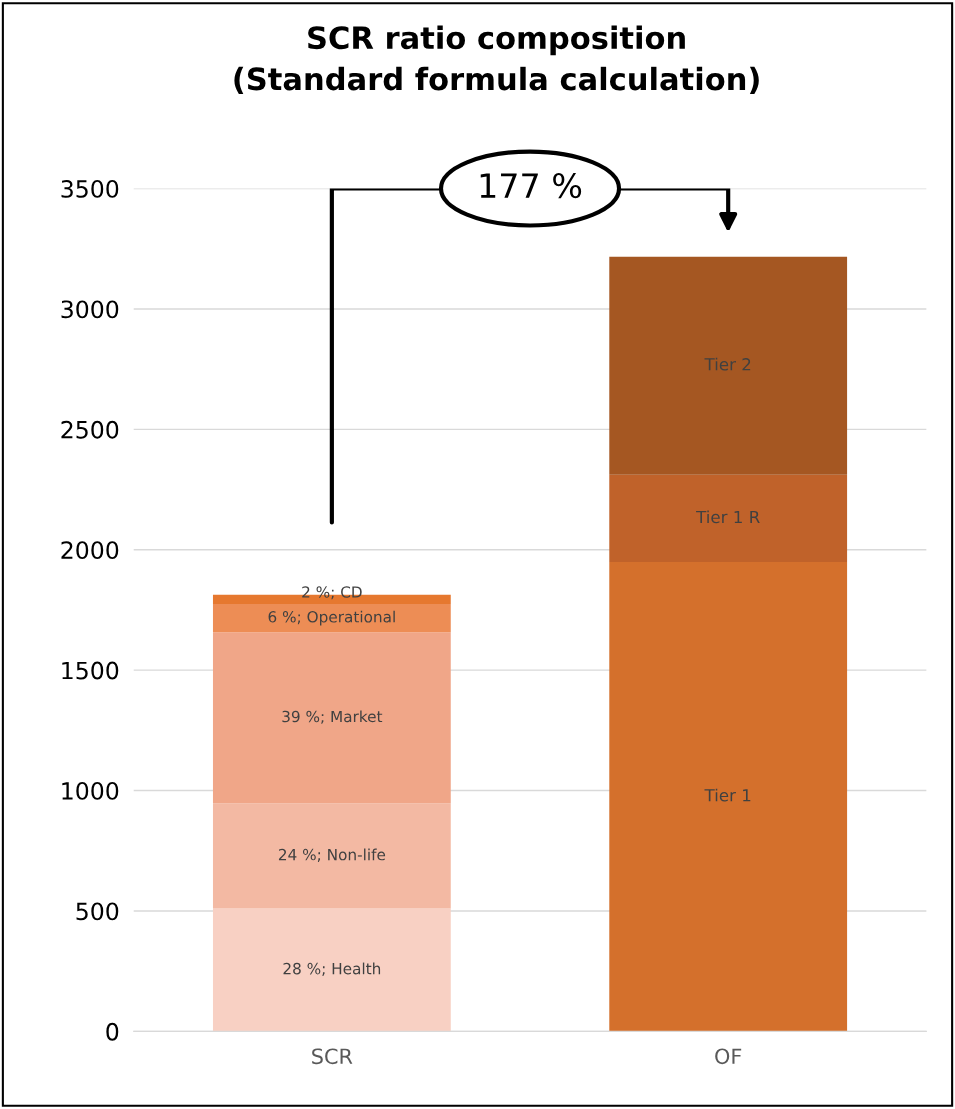  I want to click on chart-title: SCR ratio composition (Standard formula calculation), so click(496, 60).